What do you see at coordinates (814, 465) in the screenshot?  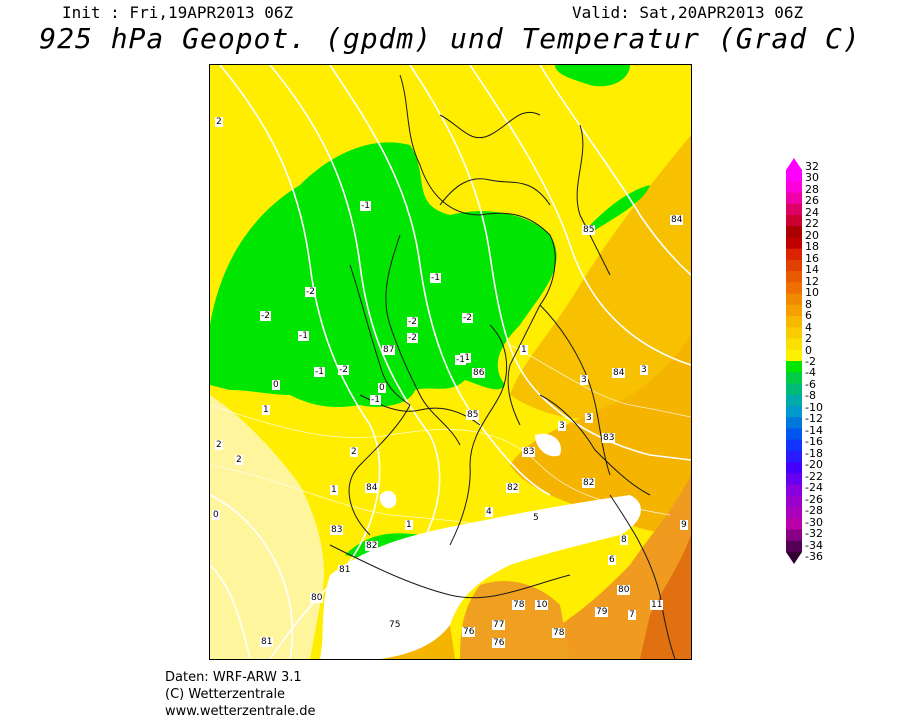 I see `scale-label: -20` at bounding box center [814, 465].